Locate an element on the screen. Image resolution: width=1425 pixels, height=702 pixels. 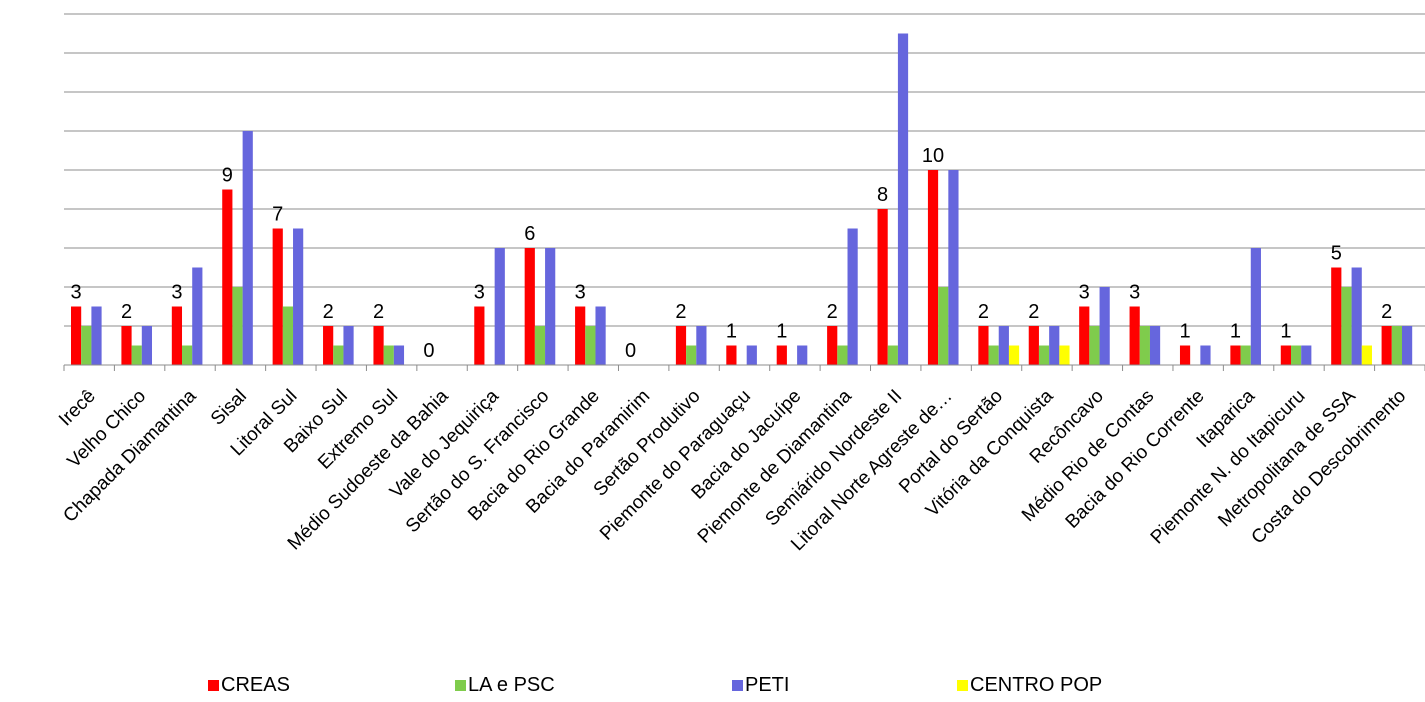
data-label: 7 is located at coordinates (277, 215).